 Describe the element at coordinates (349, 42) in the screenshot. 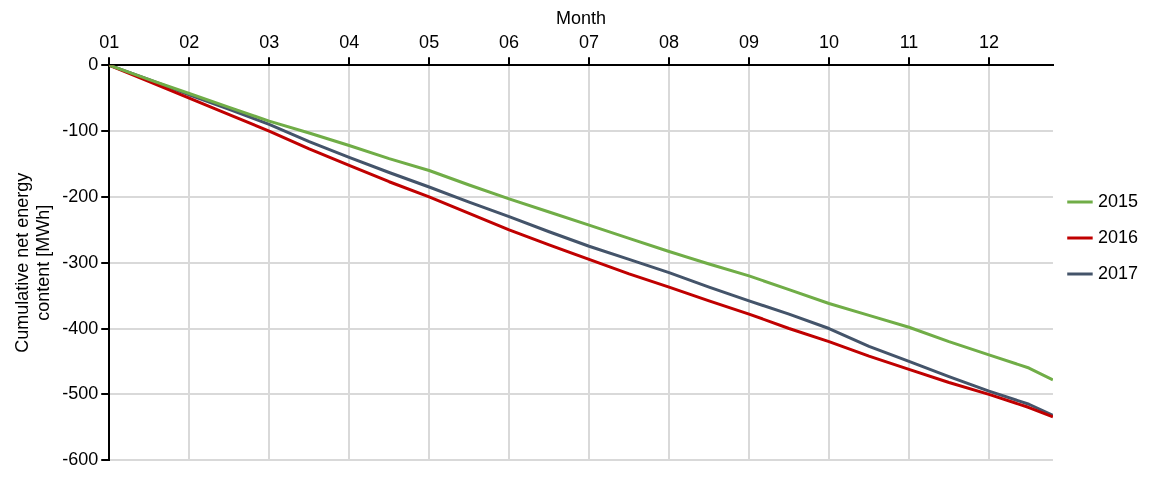

I see `x-tick-label: 04` at that location.